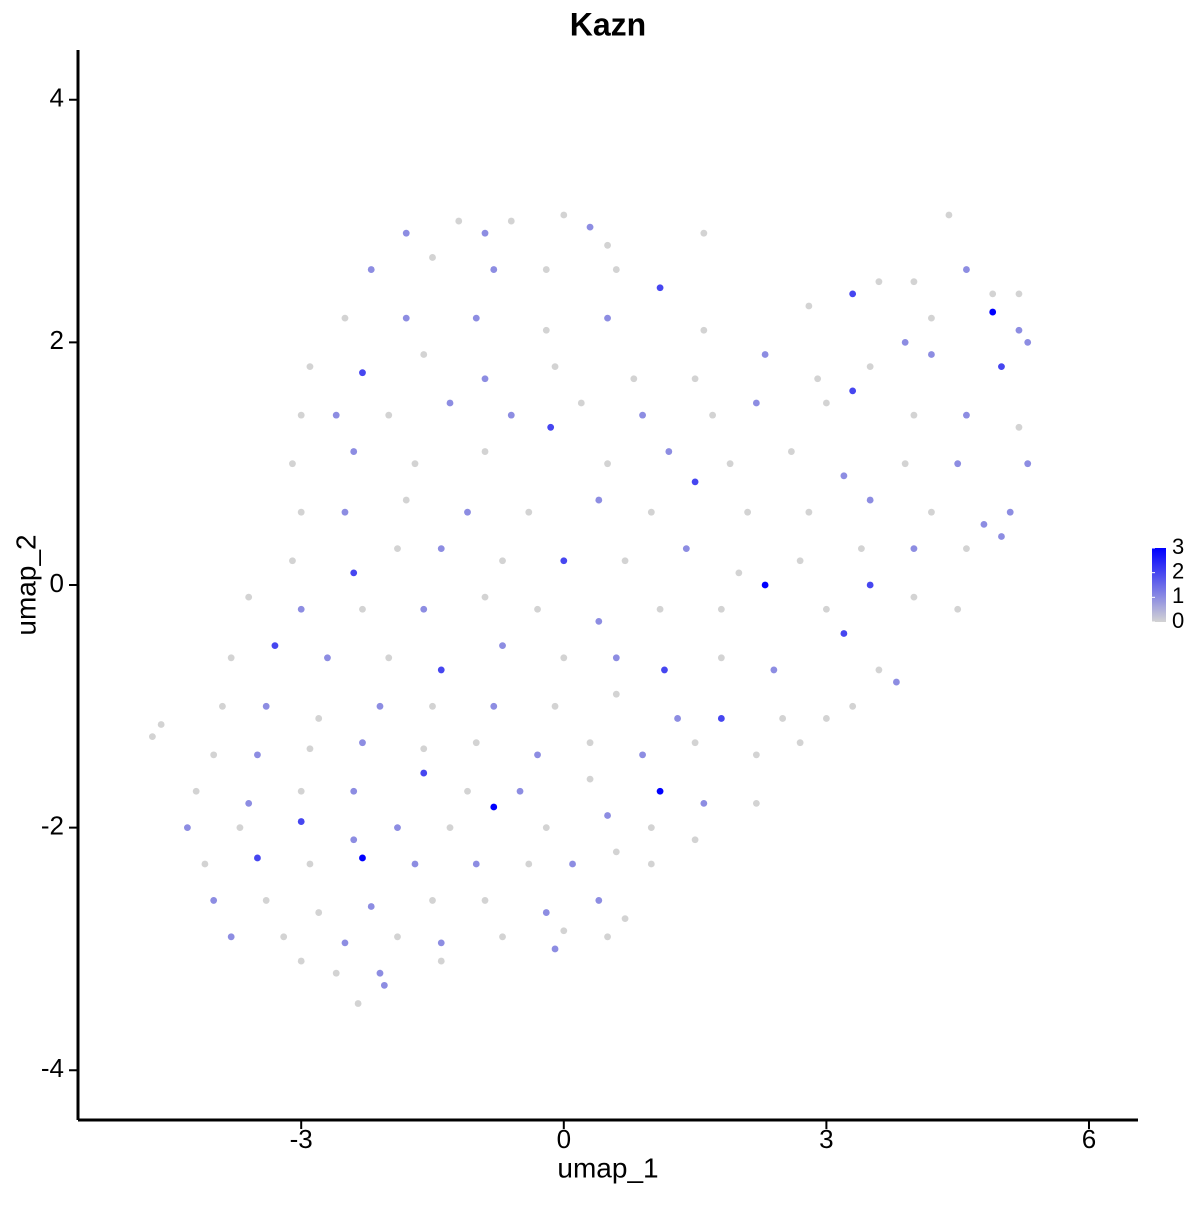 This screenshot has width=1200, height=1205. Describe the element at coordinates (564, 1139) in the screenshot. I see `x-tick-label: 0` at that location.